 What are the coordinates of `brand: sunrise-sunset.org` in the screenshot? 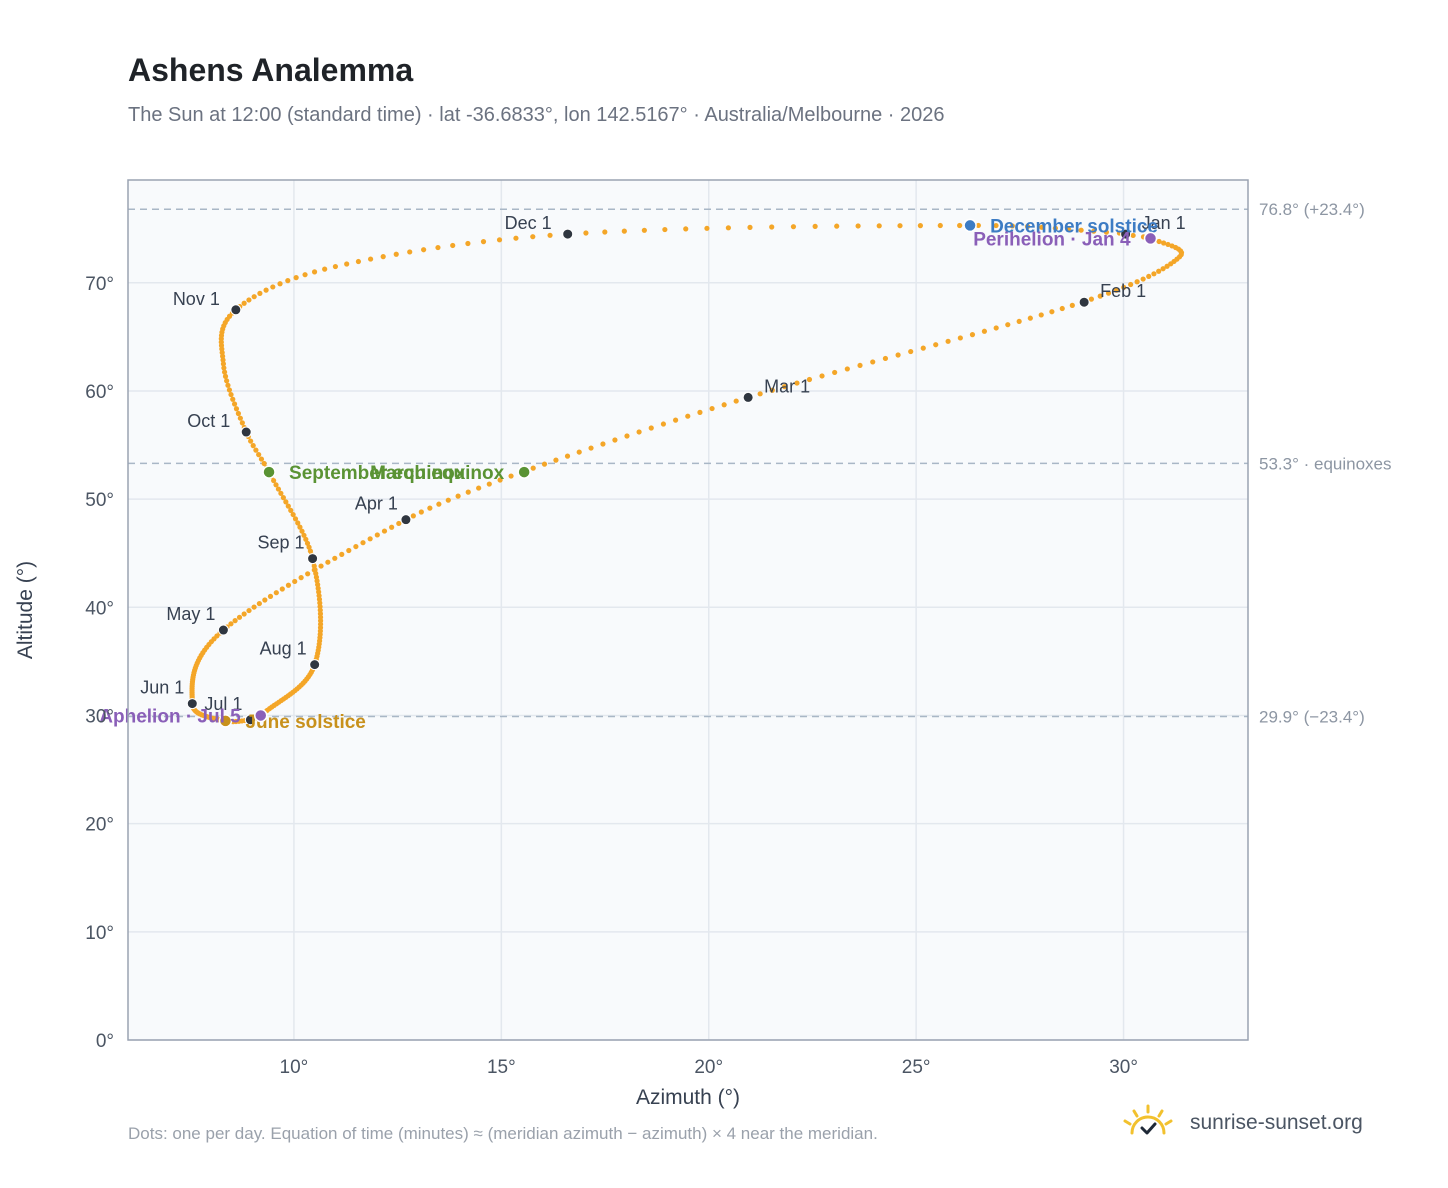 It's located at (1241, 1123).